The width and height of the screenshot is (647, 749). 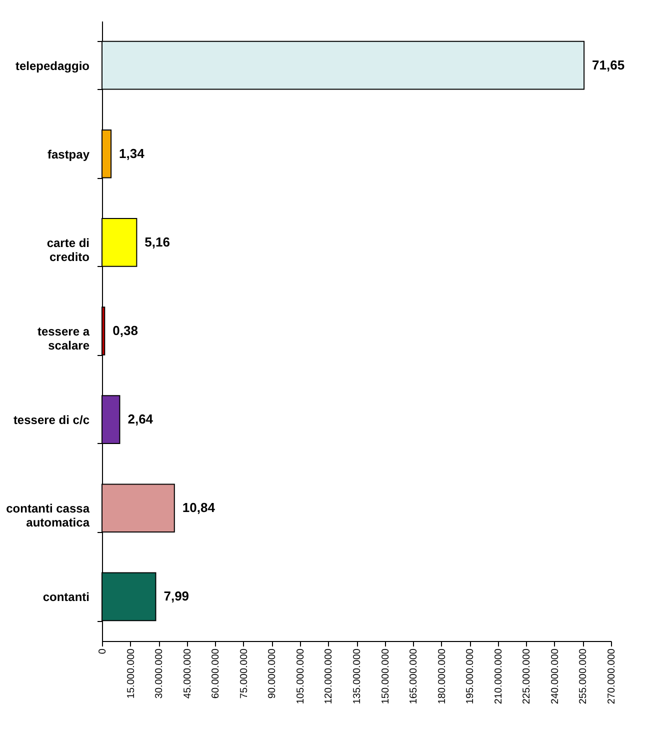 What do you see at coordinates (555, 676) in the screenshot?
I see `x-tick-label: 240.000.000` at bounding box center [555, 676].